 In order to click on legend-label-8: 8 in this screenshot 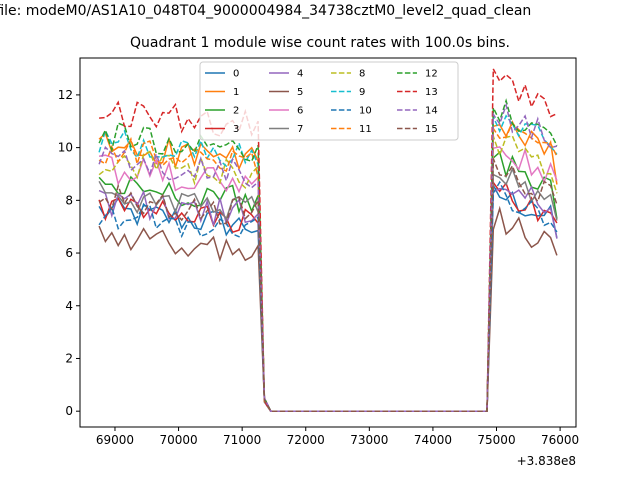, I will do `click(362, 74)`.